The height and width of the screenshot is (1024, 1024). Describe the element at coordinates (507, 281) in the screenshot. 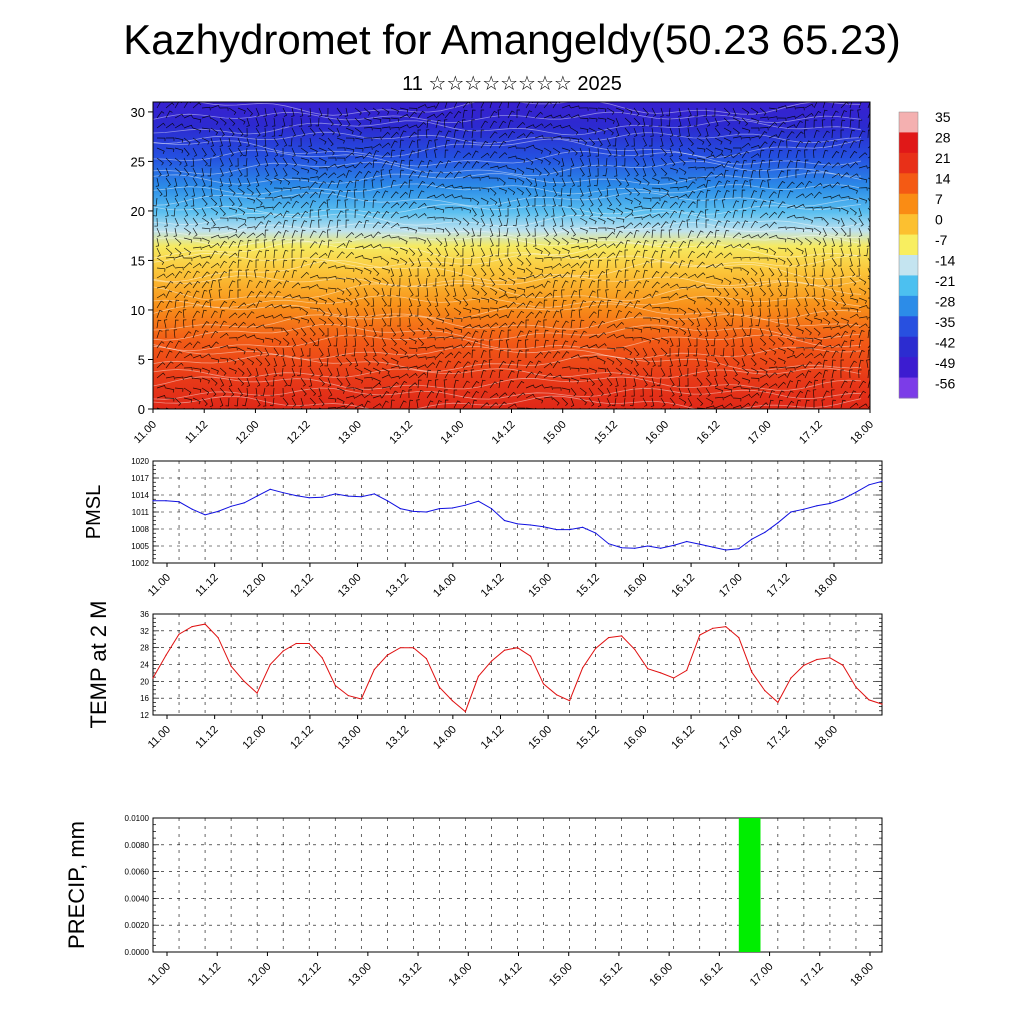

I see `isotherm-line` at that location.